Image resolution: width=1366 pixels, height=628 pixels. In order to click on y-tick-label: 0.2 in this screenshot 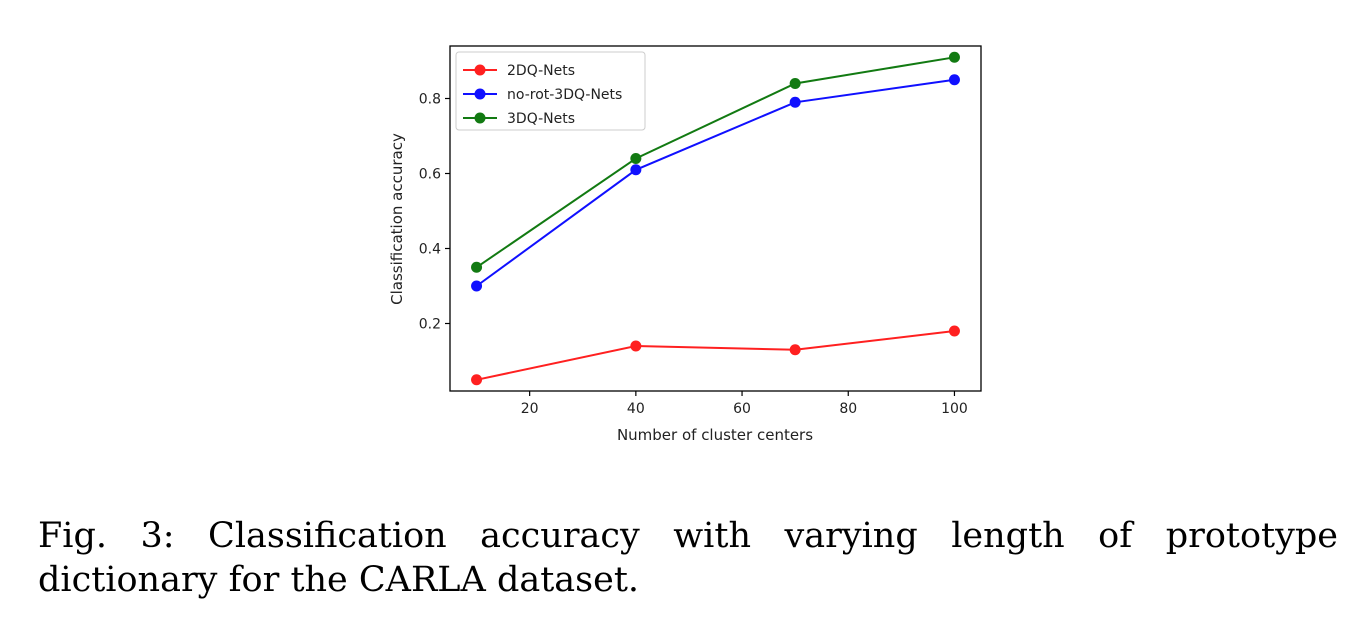, I will do `click(430, 325)`.